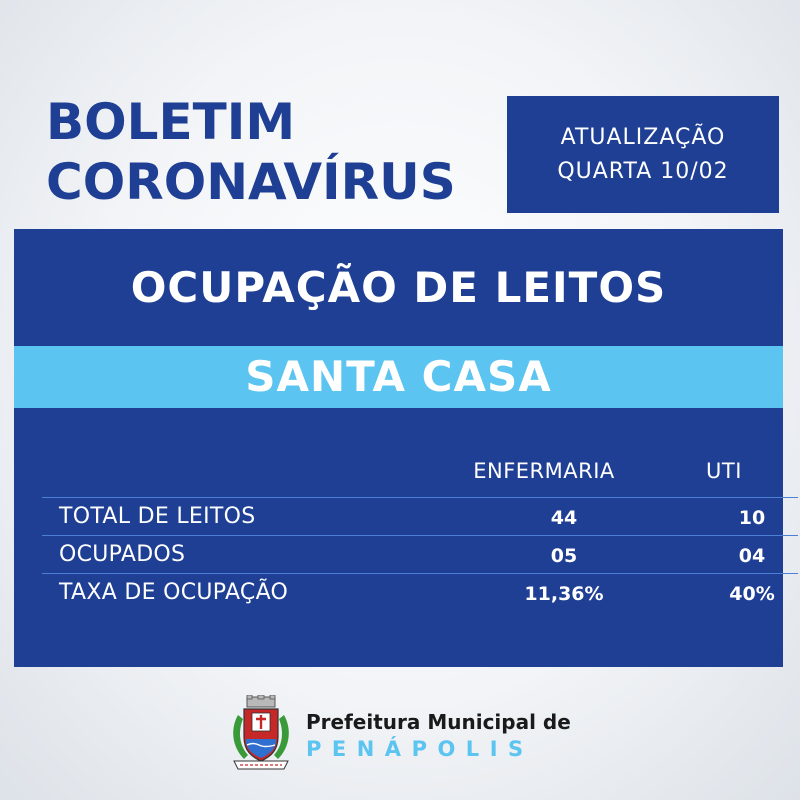 The width and height of the screenshot is (800, 800). I want to click on page-title: BOLETIM CORONAVÍRUS, so click(251, 152).